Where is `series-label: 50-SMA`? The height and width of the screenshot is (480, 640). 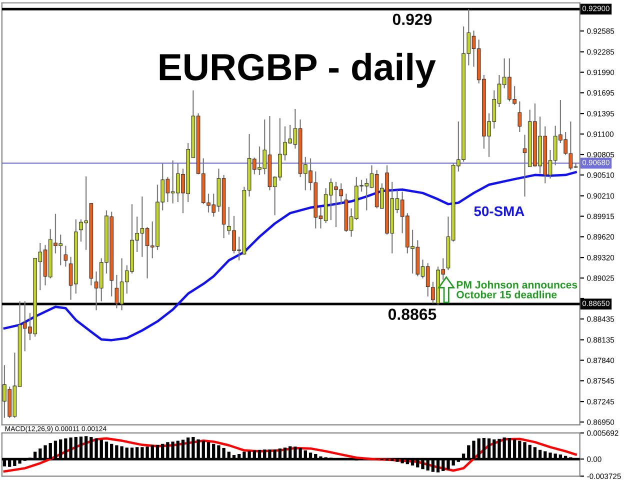
series-label: 50-SMA is located at coordinates (499, 211).